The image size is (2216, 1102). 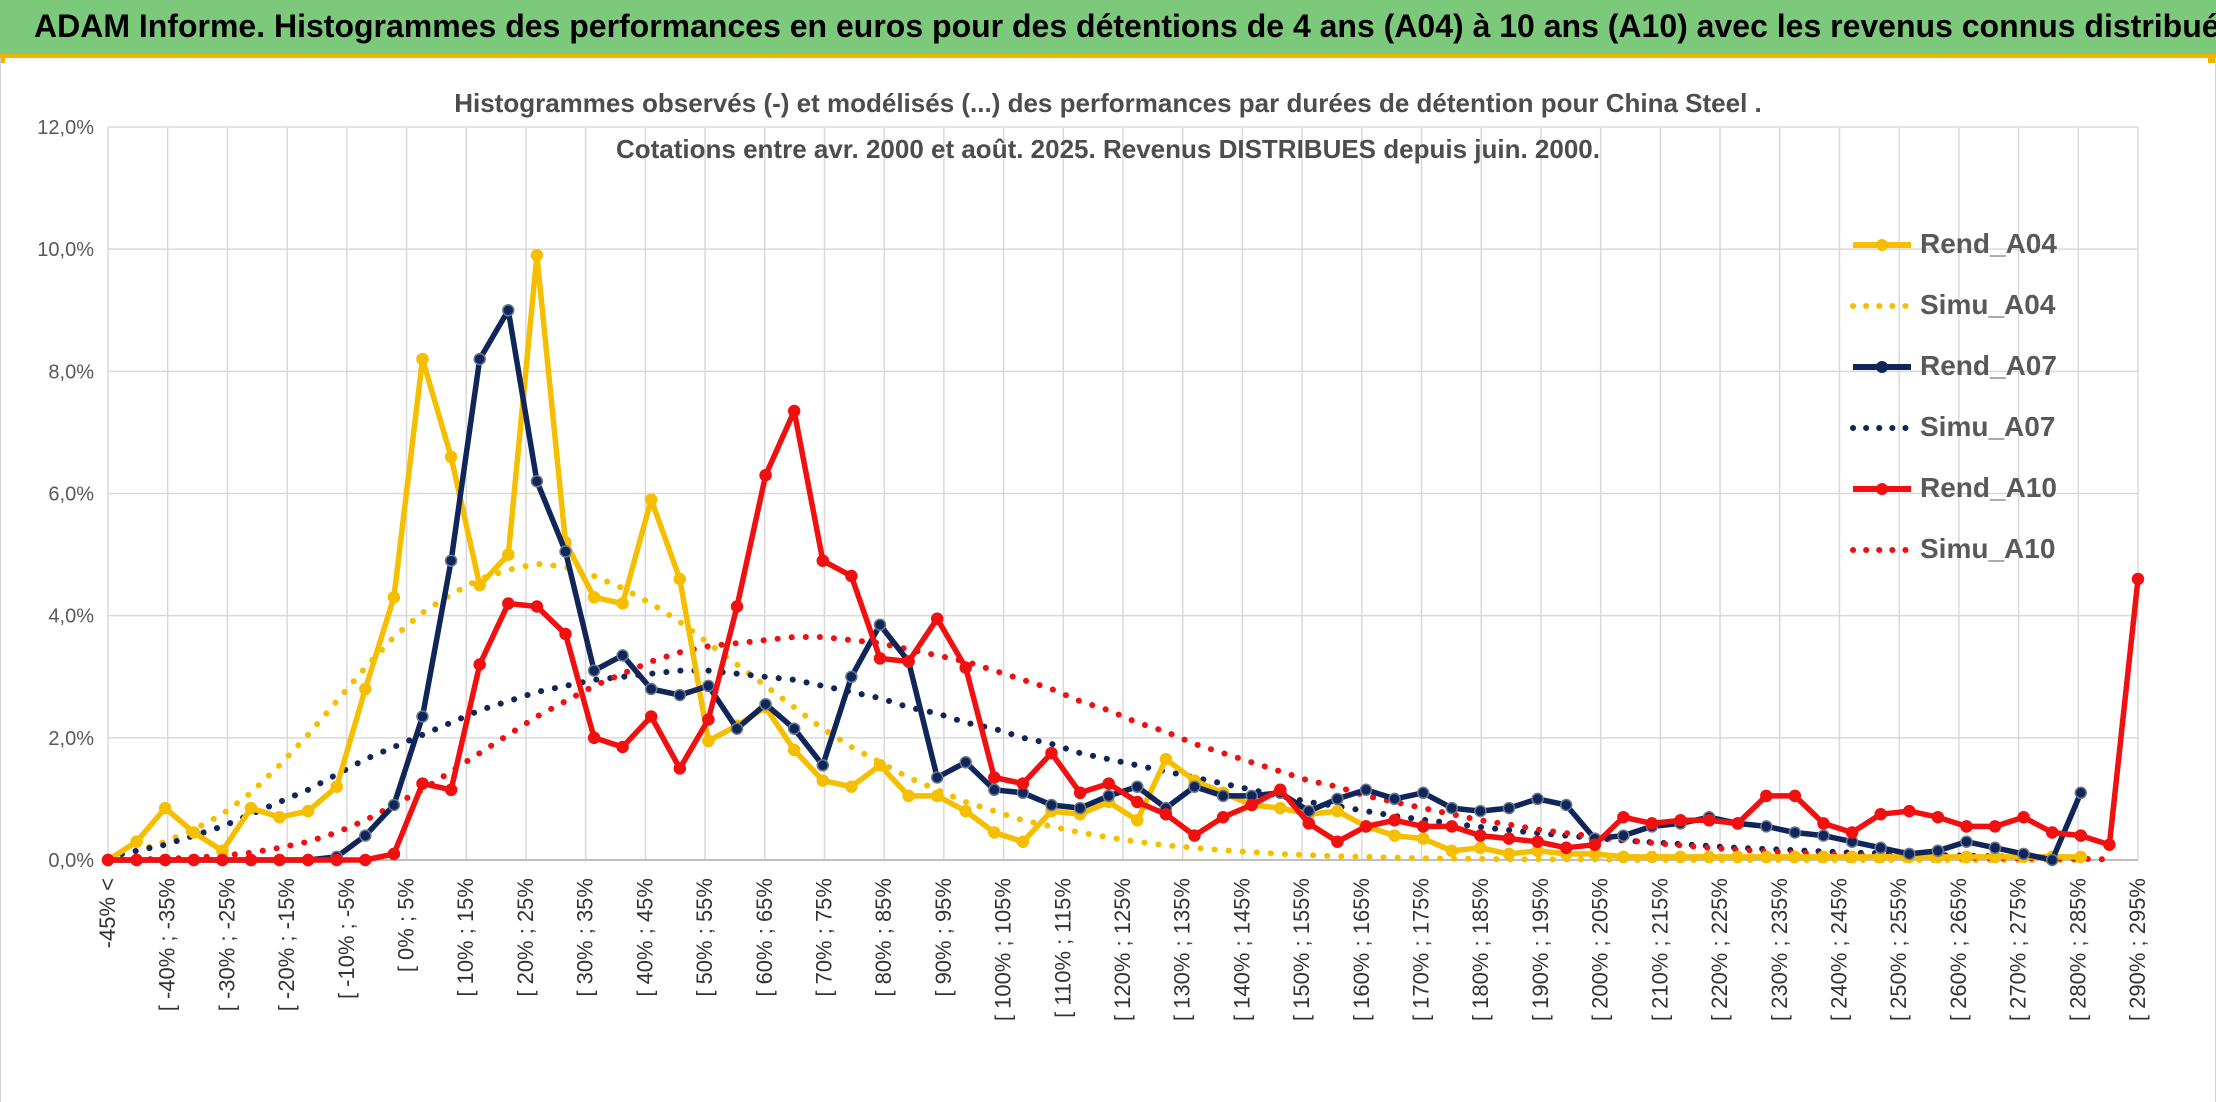 I want to click on x-tick-label: [ 250% ; 255%, so click(x=1898, y=949).